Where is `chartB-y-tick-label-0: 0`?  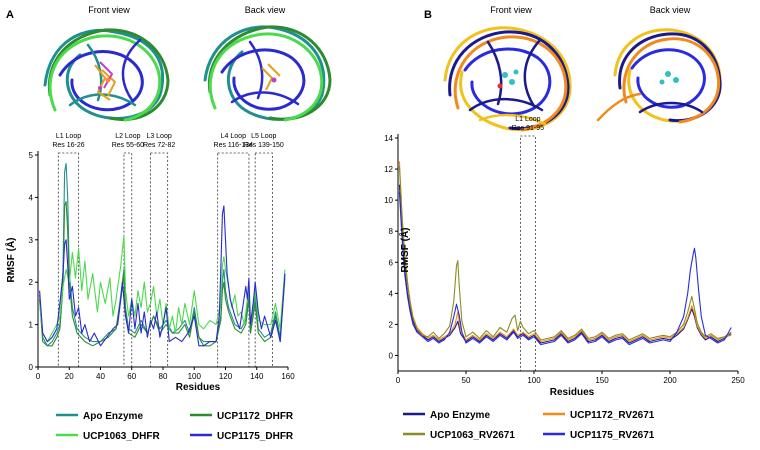 chartB-y-tick-label-0: 0 is located at coordinates (391, 355).